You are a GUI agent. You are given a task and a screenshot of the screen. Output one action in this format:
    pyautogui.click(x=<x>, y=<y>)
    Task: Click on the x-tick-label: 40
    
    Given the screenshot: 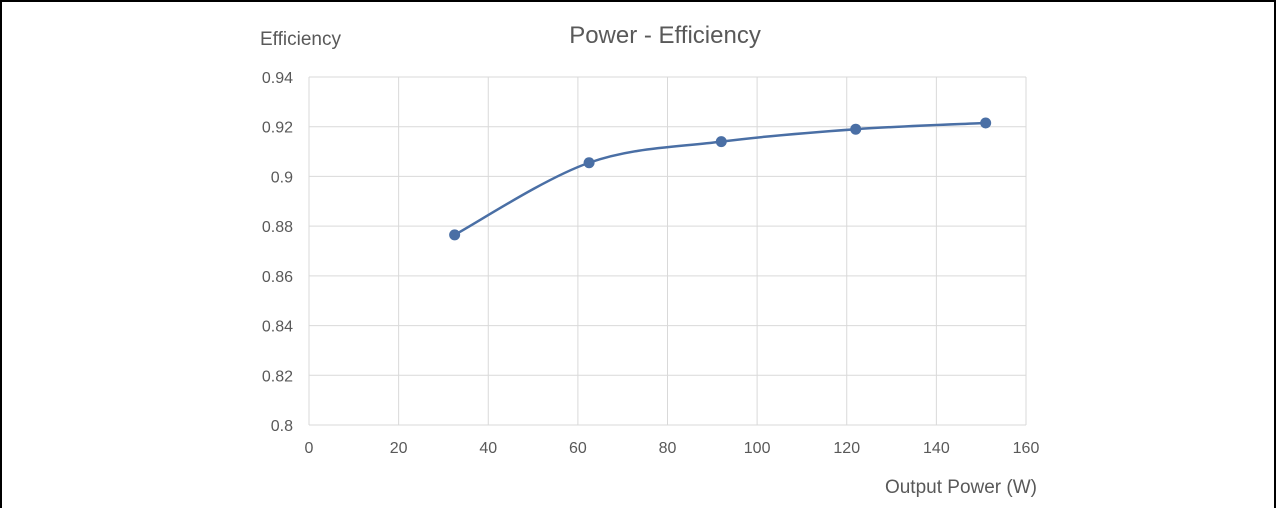 What is the action you would take?
    pyautogui.click(x=488, y=448)
    